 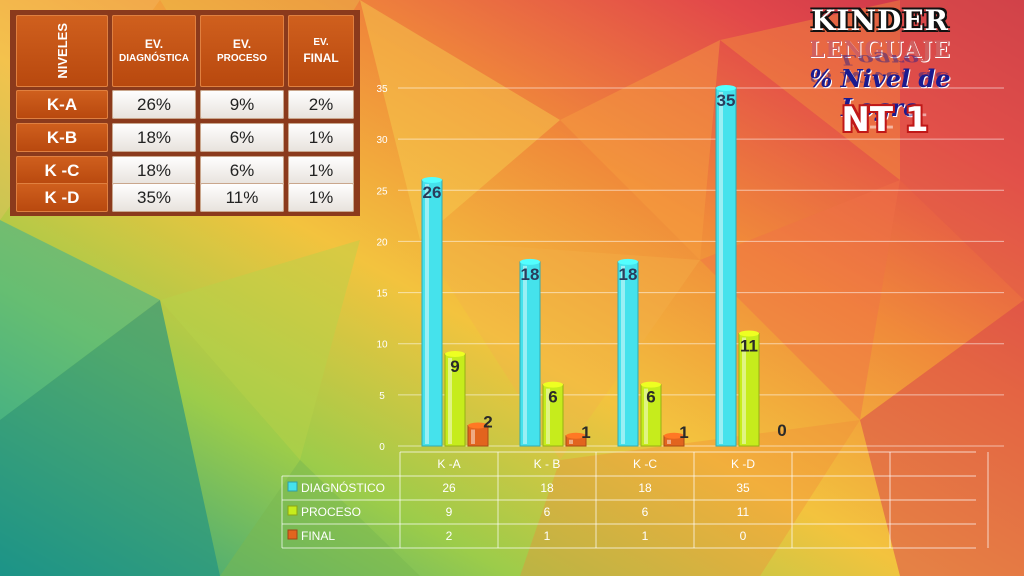 I want to click on row-label: K-A, so click(x=62, y=104).